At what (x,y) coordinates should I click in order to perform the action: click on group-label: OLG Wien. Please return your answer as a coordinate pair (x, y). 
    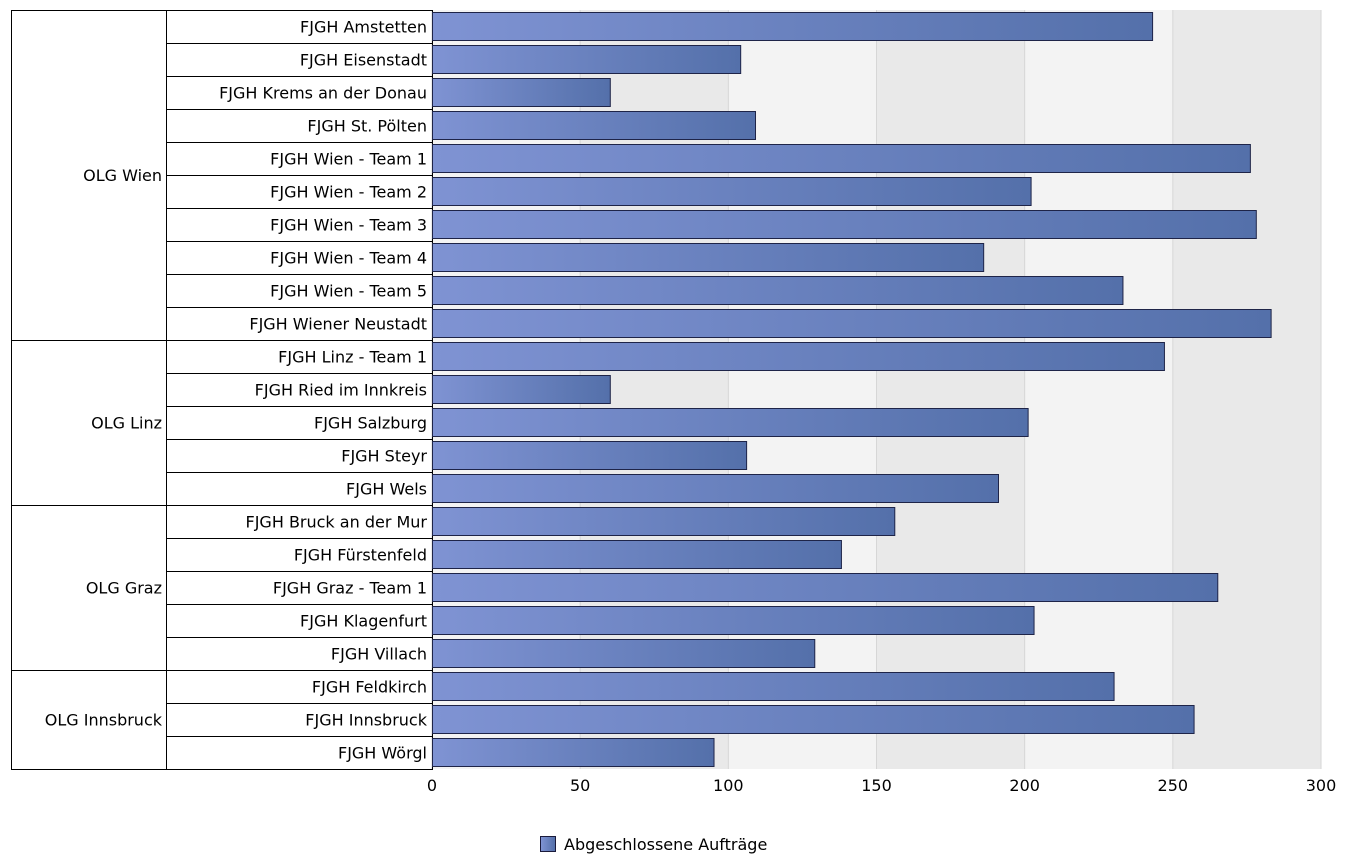
    Looking at the image, I should click on (122, 175).